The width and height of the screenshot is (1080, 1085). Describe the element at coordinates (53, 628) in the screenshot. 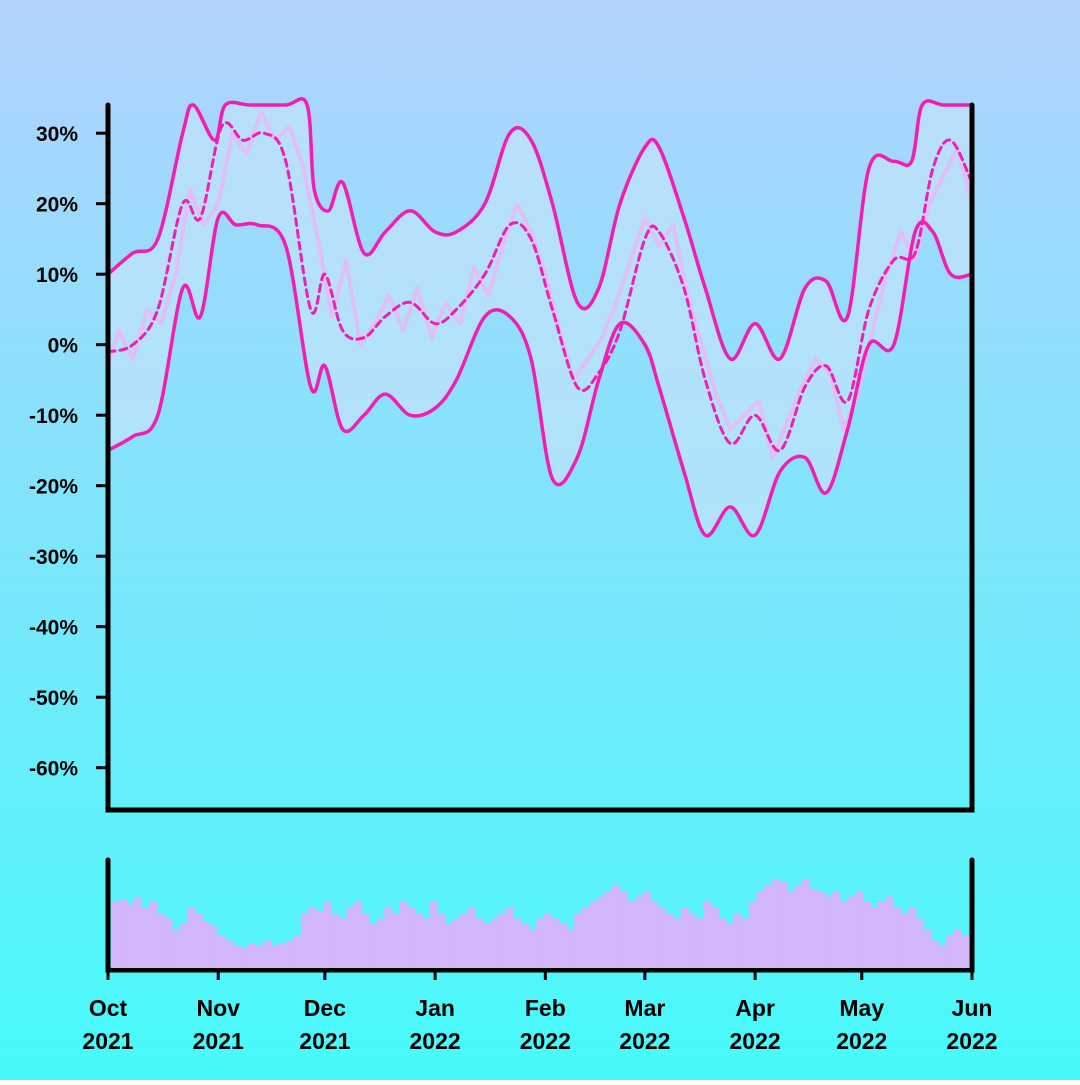

I see `y-tick-label: -40%` at that location.